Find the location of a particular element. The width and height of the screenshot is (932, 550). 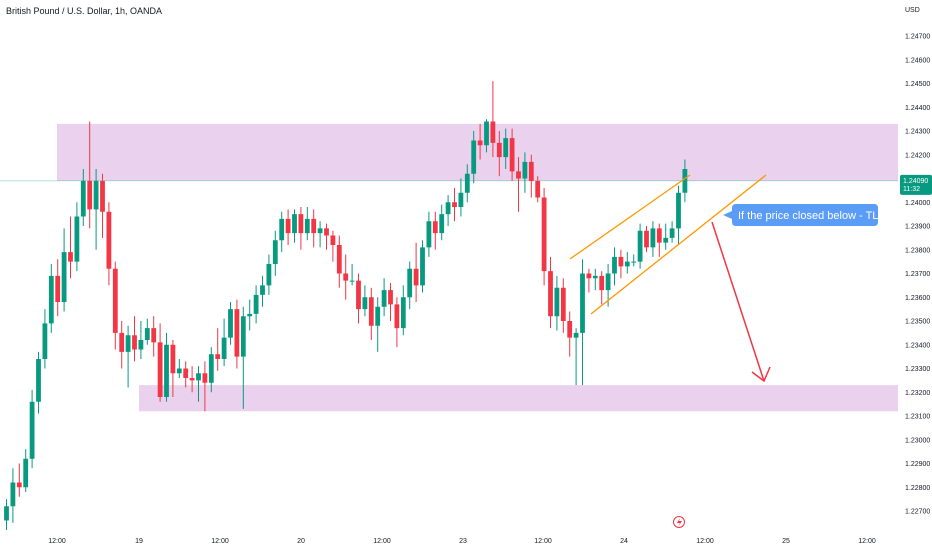

current-price-badge is located at coordinates (916, 184).